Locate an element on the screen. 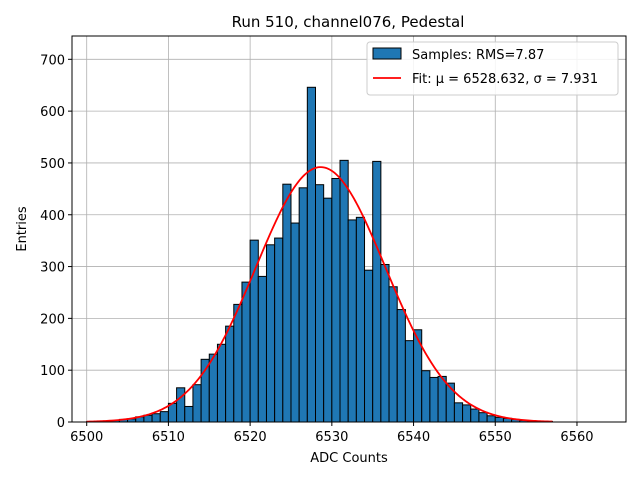 This screenshot has width=640, height=480. x-axis-ticks: 6500 6510 6520 6530 6540 6550 6560 is located at coordinates (332, 433).